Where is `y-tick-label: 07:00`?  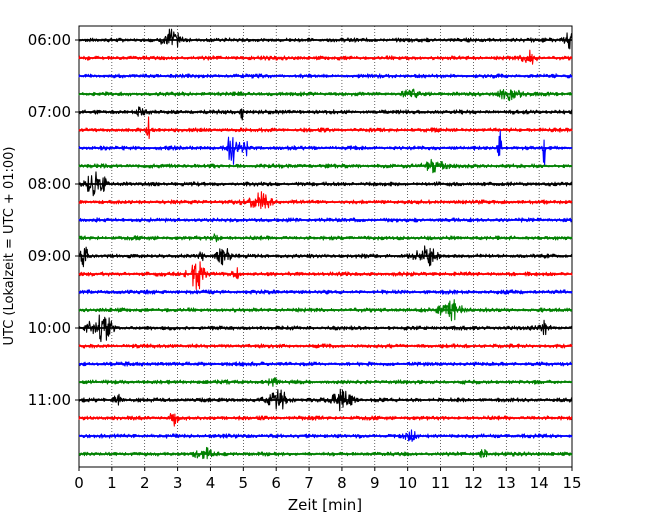 y-tick-label: 07:00 is located at coordinates (49, 112).